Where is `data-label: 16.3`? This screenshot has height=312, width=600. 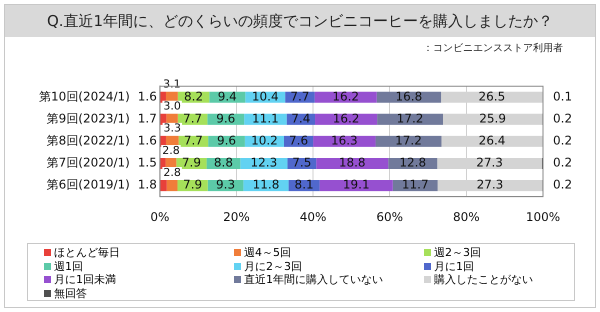
data-label: 16.3 is located at coordinates (344, 141).